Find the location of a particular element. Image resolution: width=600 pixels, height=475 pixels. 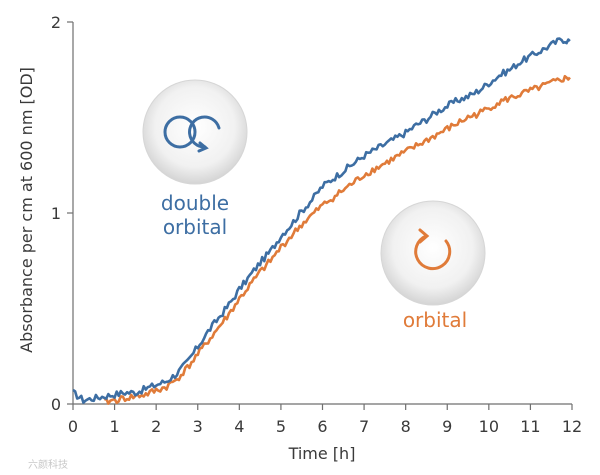

x-tick-label: 6 is located at coordinates (322, 426).